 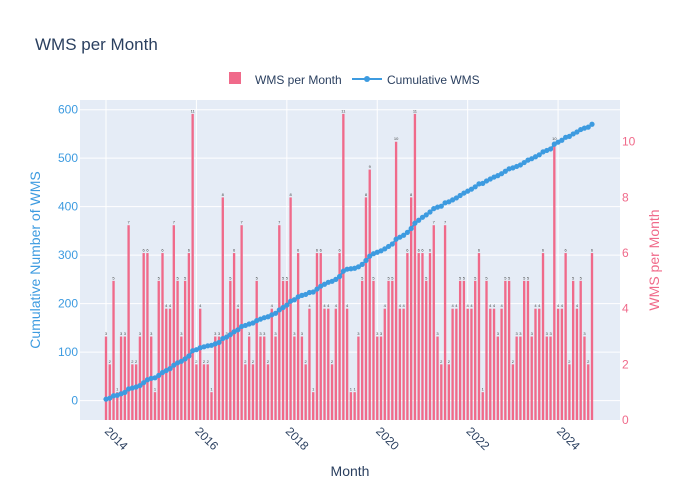 I want to click on left-tick-label: 400, so click(x=68, y=207).